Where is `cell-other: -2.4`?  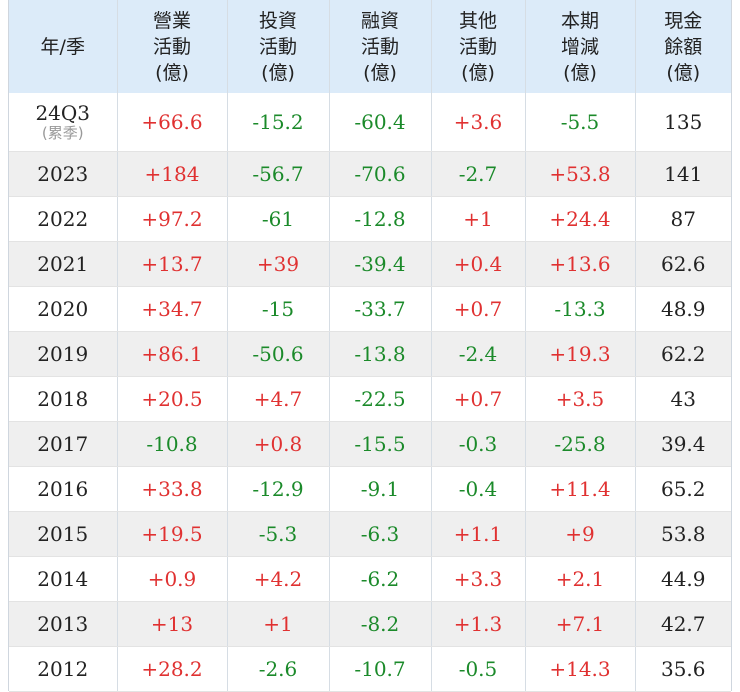 cell-other: -2.4 is located at coordinates (478, 354).